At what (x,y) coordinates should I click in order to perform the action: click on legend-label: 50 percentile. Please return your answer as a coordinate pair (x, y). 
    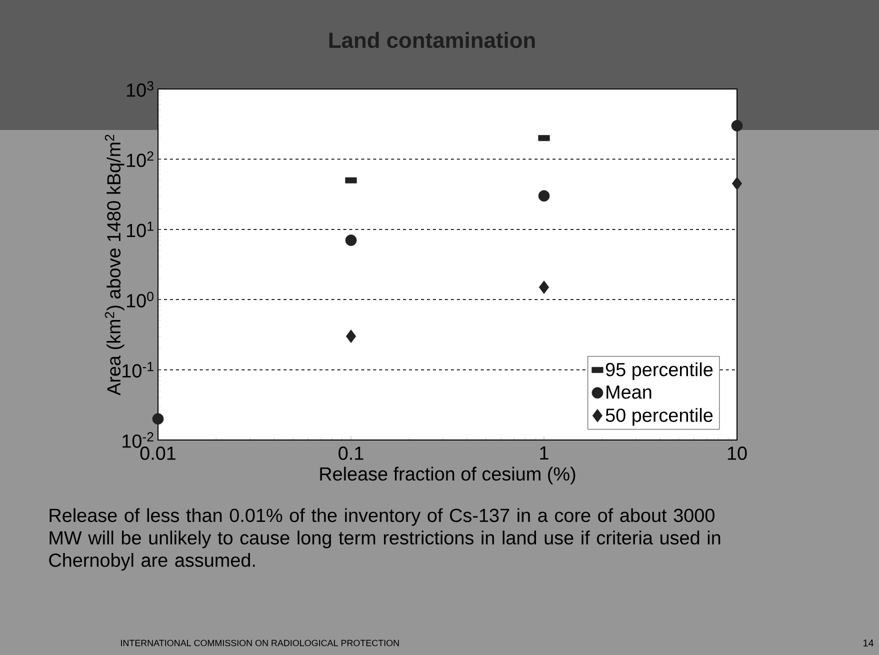
    Looking at the image, I should click on (659, 417).